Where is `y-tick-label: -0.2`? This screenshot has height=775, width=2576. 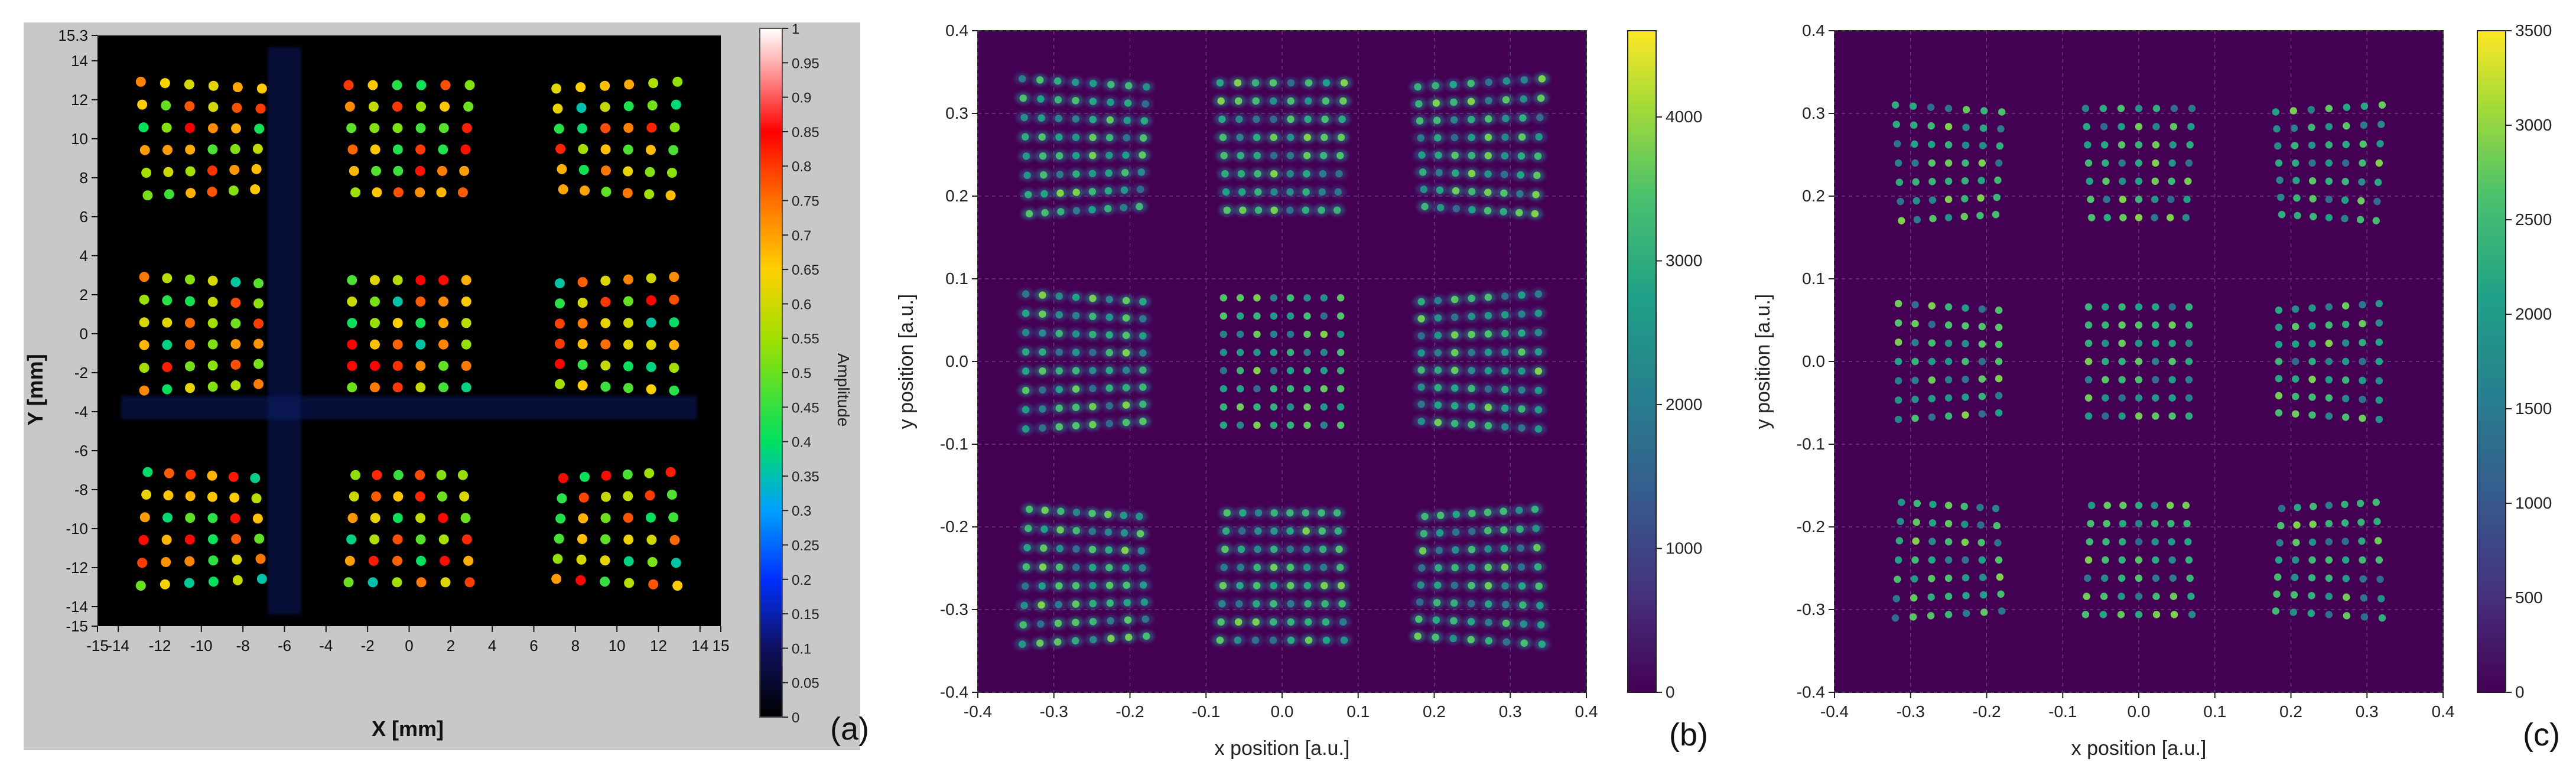 y-tick-label: -0.2 is located at coordinates (1811, 526).